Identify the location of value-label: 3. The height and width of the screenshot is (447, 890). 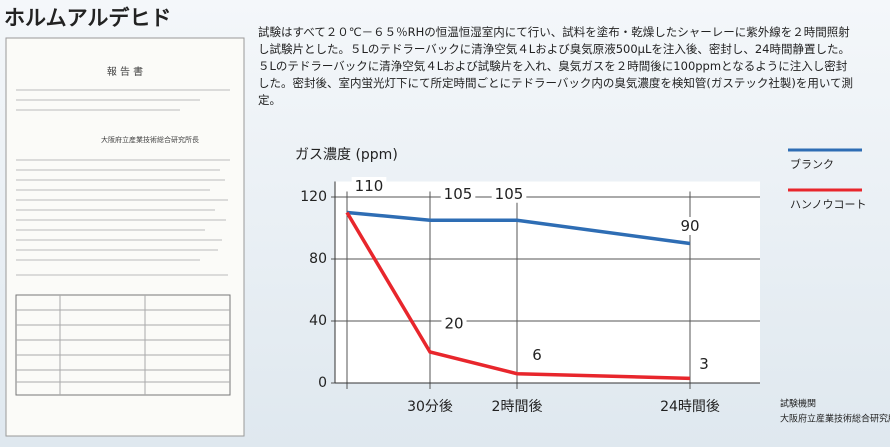
(704, 364).